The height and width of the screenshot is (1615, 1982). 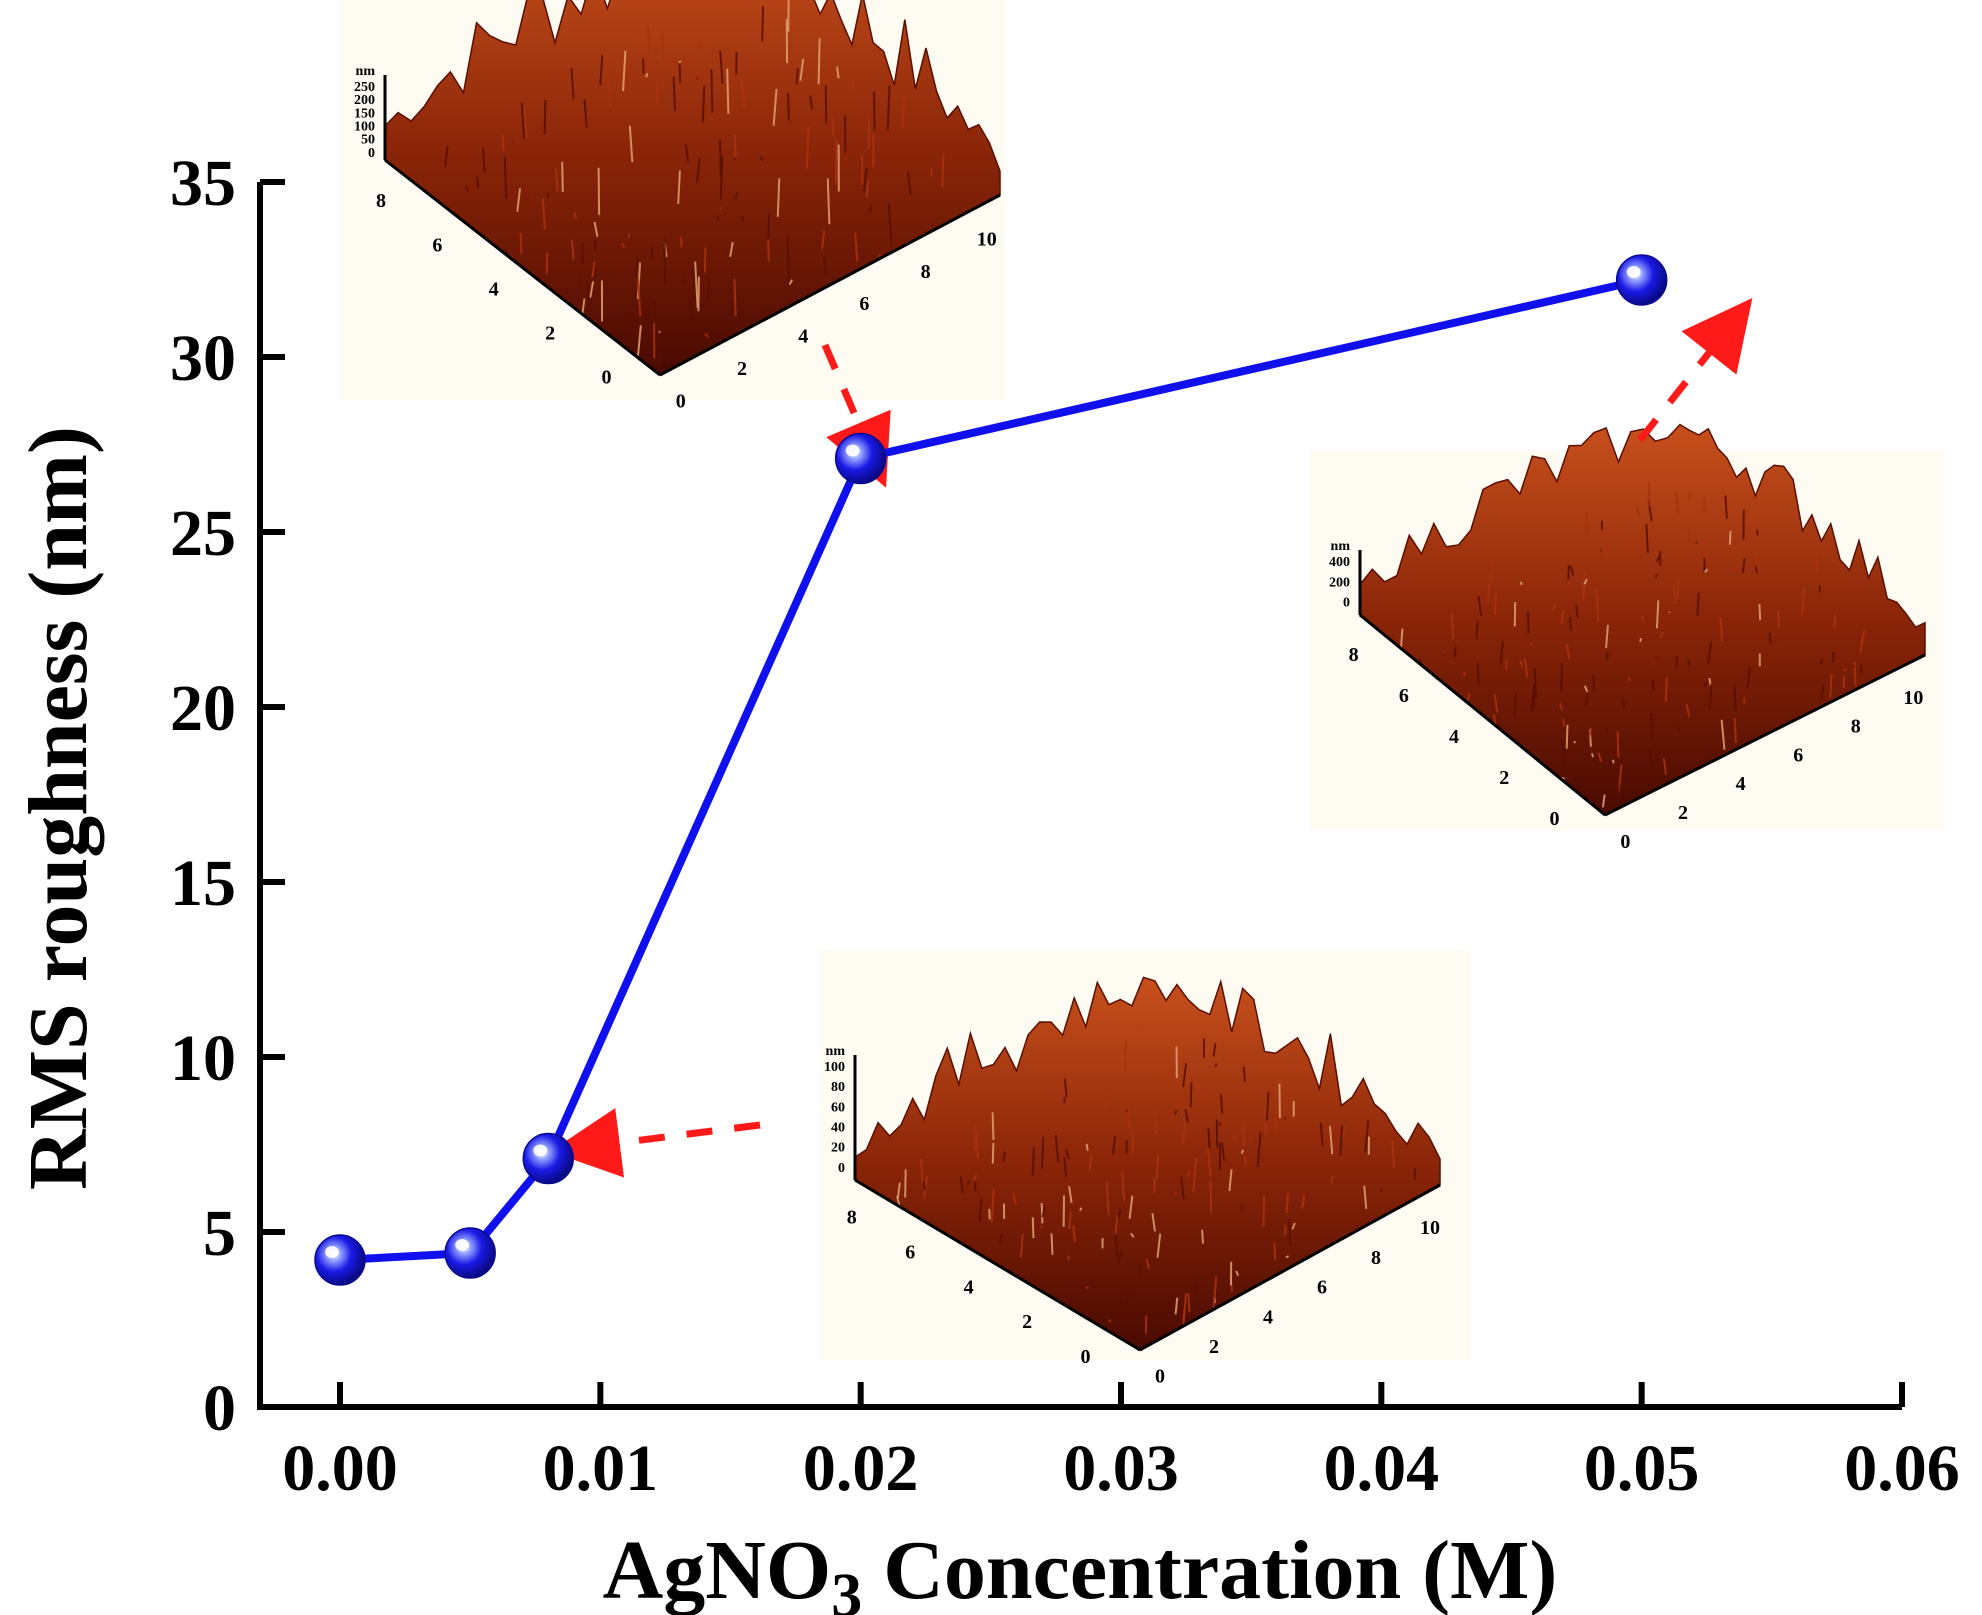 What do you see at coordinates (227, 796) in the screenshot?
I see `y-ticks: 0 5 10 15 20 25 30 35` at bounding box center [227, 796].